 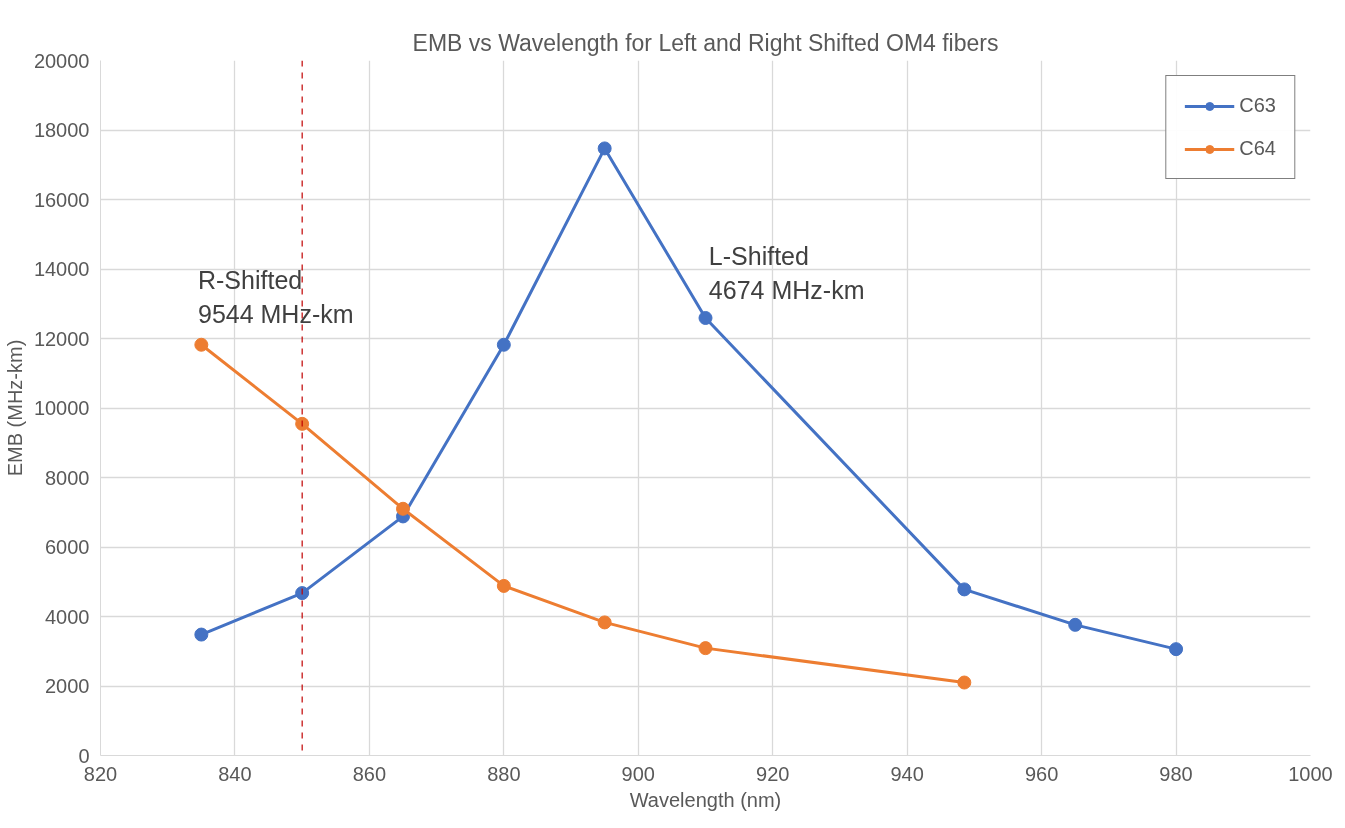 What do you see at coordinates (369, 773) in the screenshot?
I see `x-tick-label: 860` at bounding box center [369, 773].